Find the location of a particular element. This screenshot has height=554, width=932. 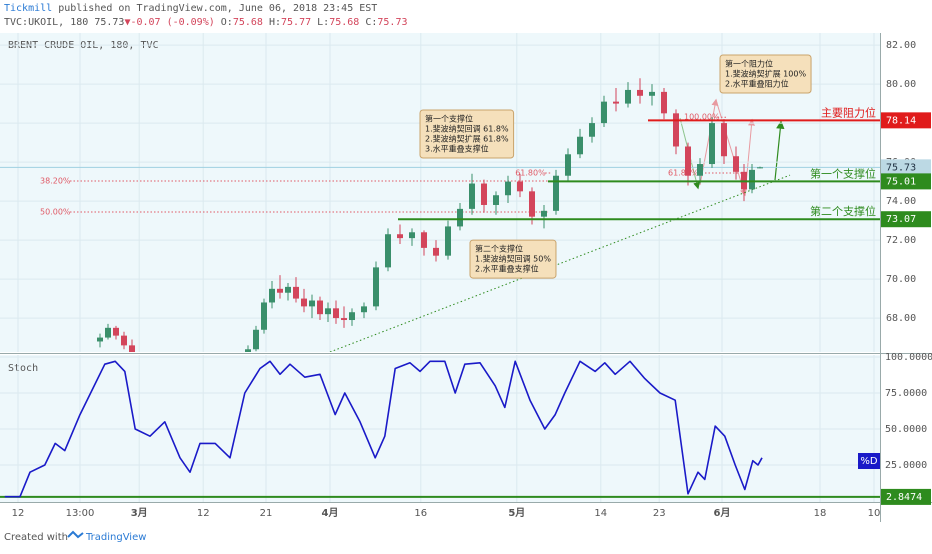

annotation-text: 1.斐波纳契回调 50% is located at coordinates (513, 259).